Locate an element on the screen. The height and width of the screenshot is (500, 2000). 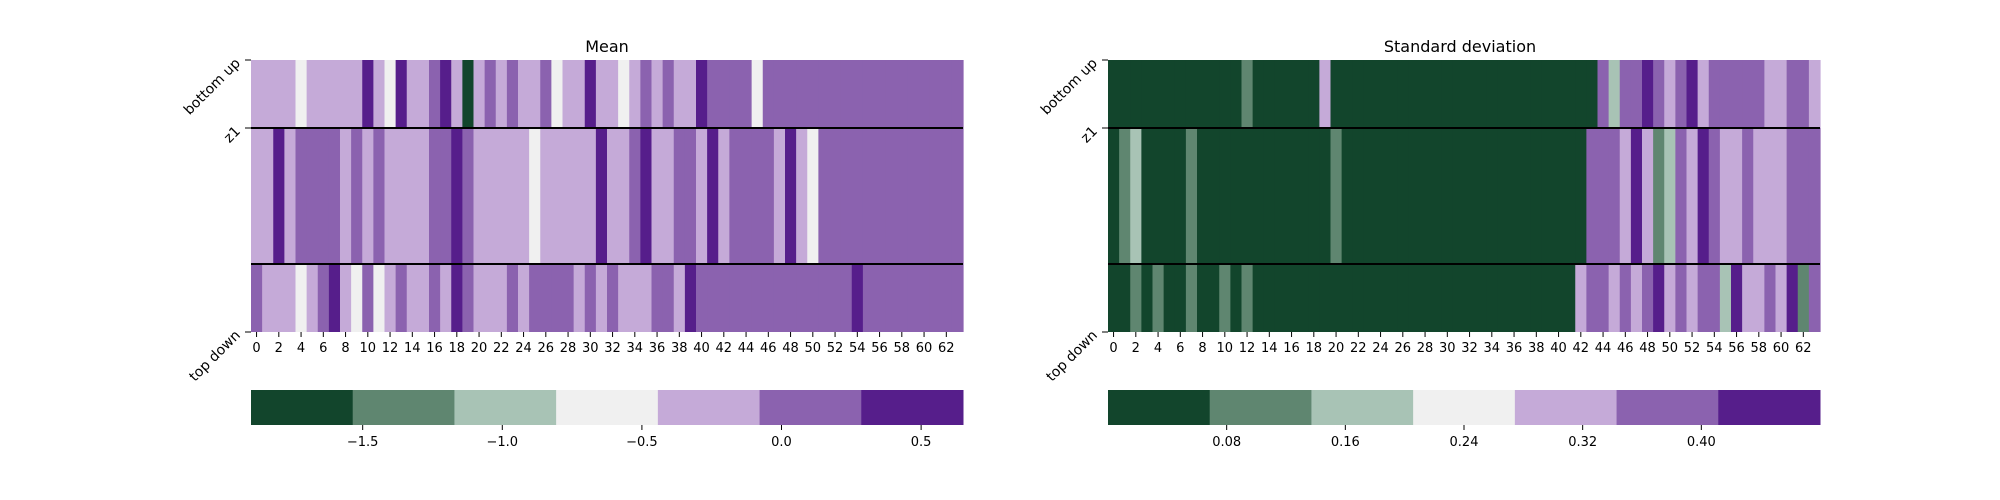
colorbar is located at coordinates (1464, 407).